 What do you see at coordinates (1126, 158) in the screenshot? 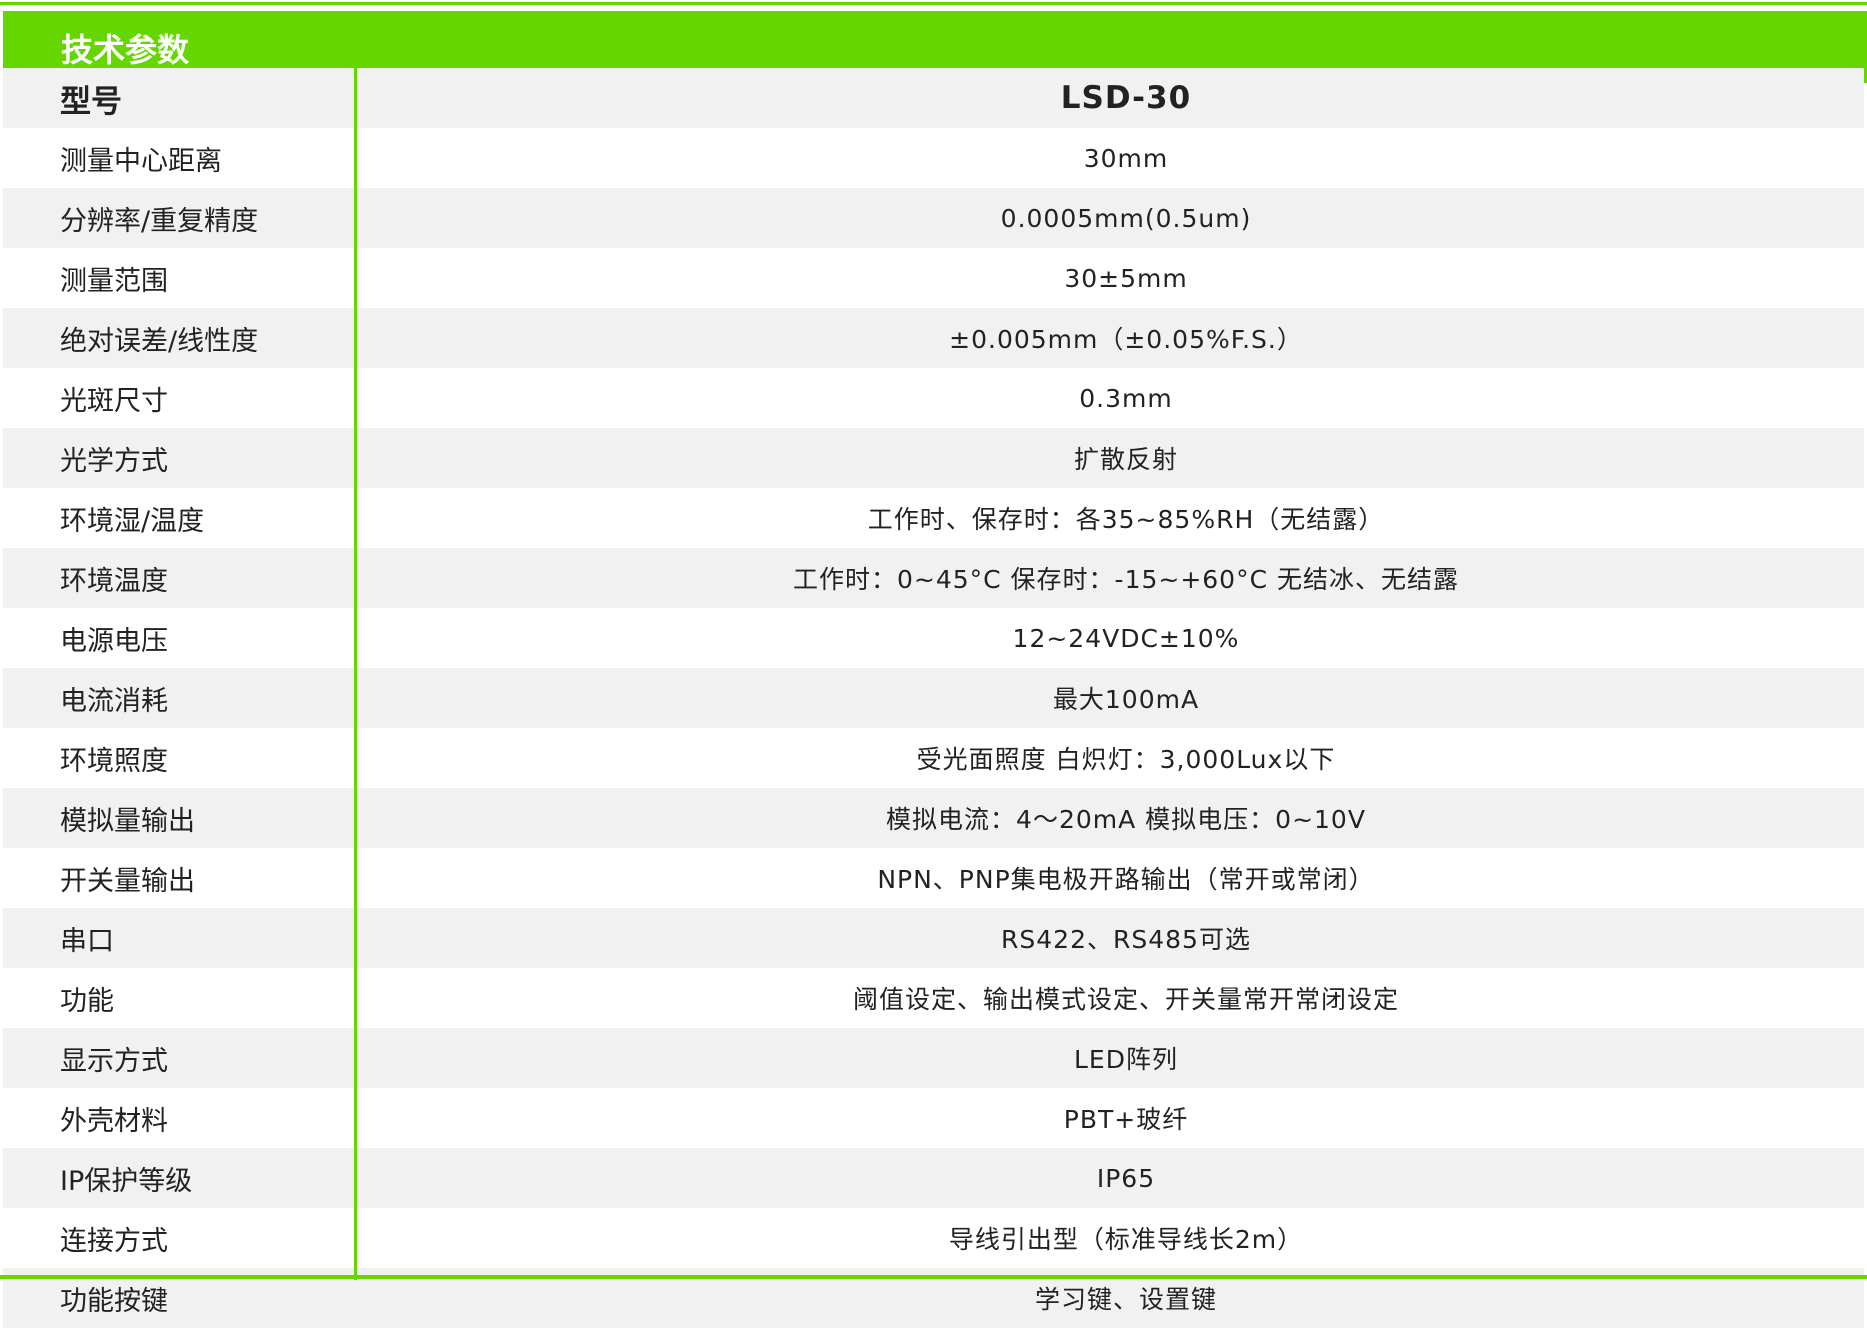
I see `param-value: 30mm` at bounding box center [1126, 158].